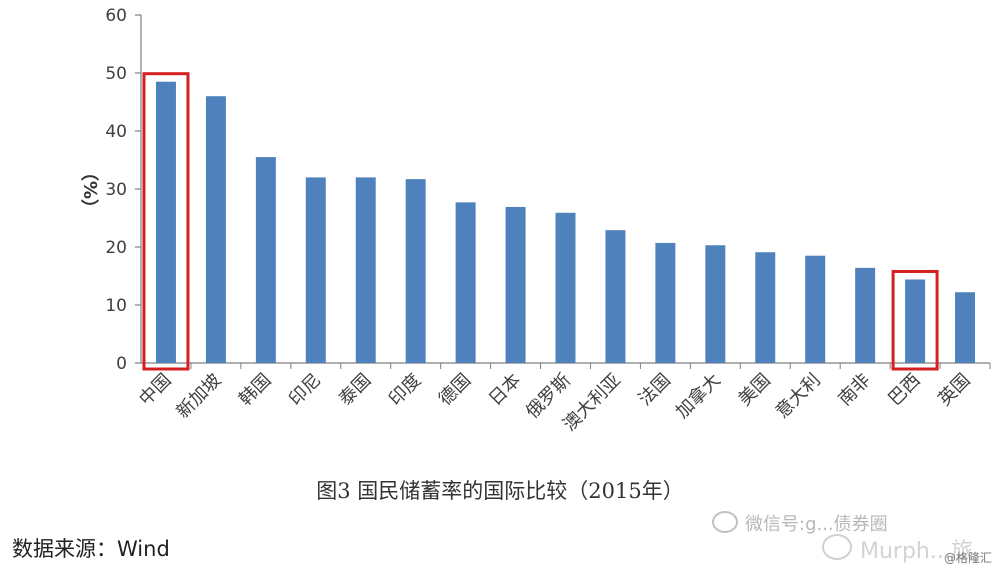 This screenshot has height=569, width=1000. I want to click on x-tick-label: 南非, so click(854, 390).